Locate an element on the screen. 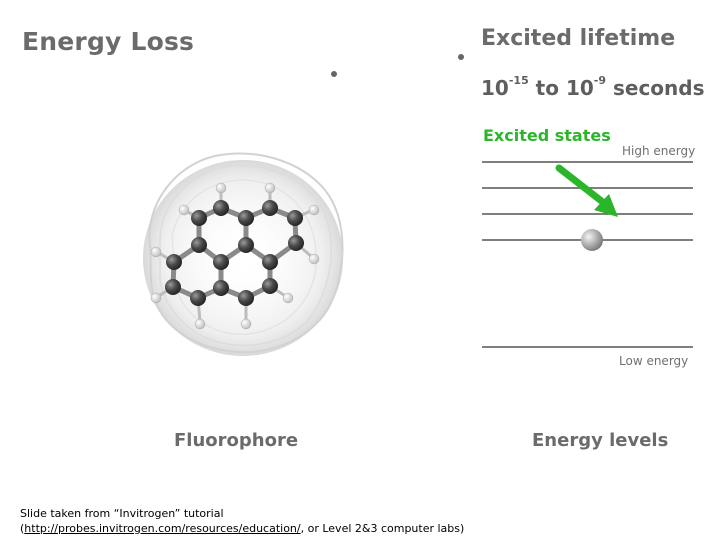 The height and width of the screenshot is (540, 720). excited-lifetime-title: Excited lifetime is located at coordinates (578, 38).